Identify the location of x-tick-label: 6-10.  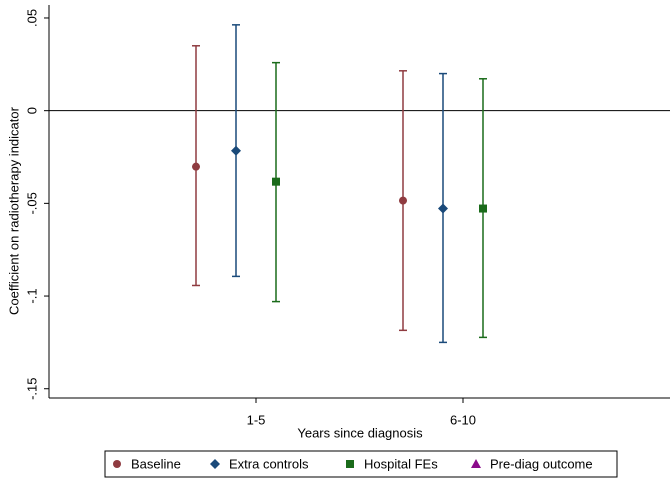
(463, 419).